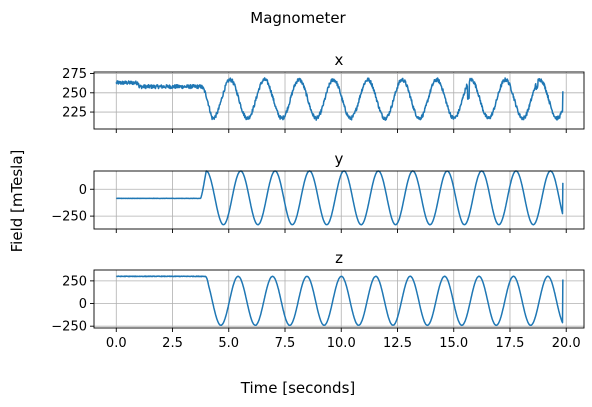 Image resolution: width=592 pixels, height=407 pixels. I want to click on x-axis-label: Time [seconds], so click(298, 388).